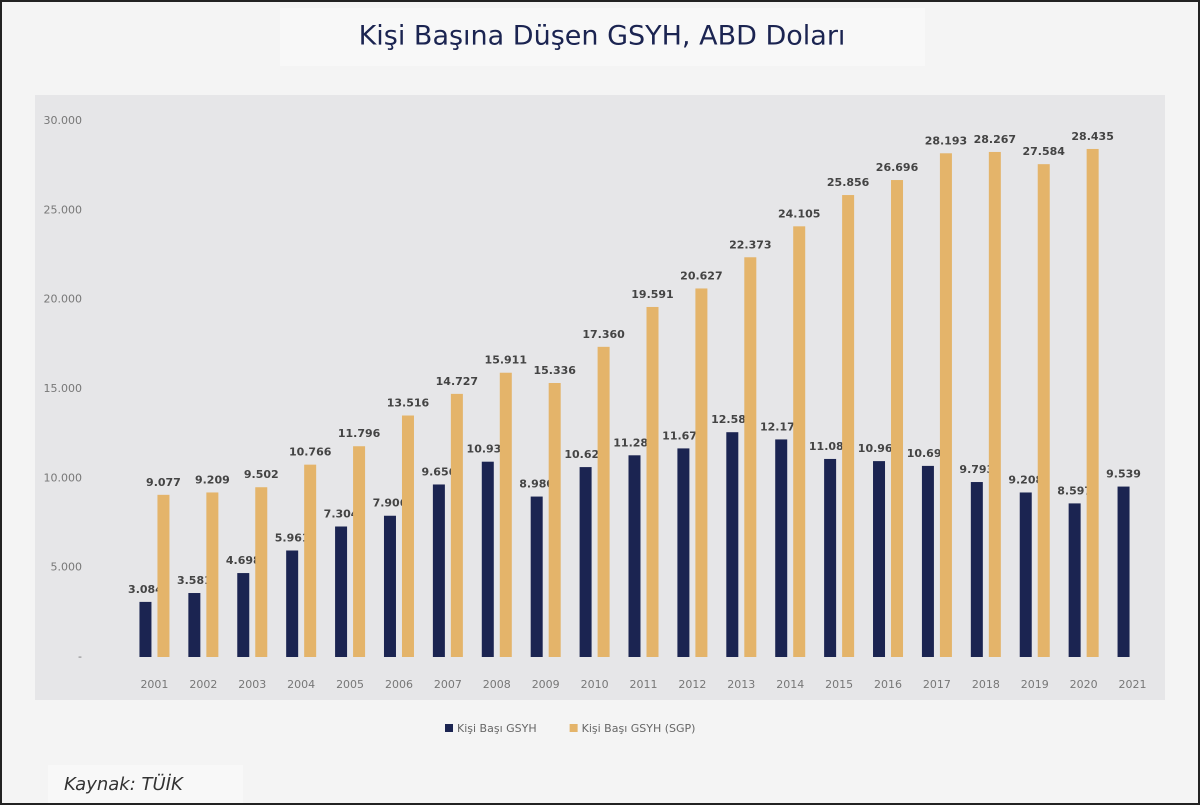 The width and height of the screenshot is (1200, 809). I want to click on legend-label: Kişi Başı GSYH, so click(497, 728).